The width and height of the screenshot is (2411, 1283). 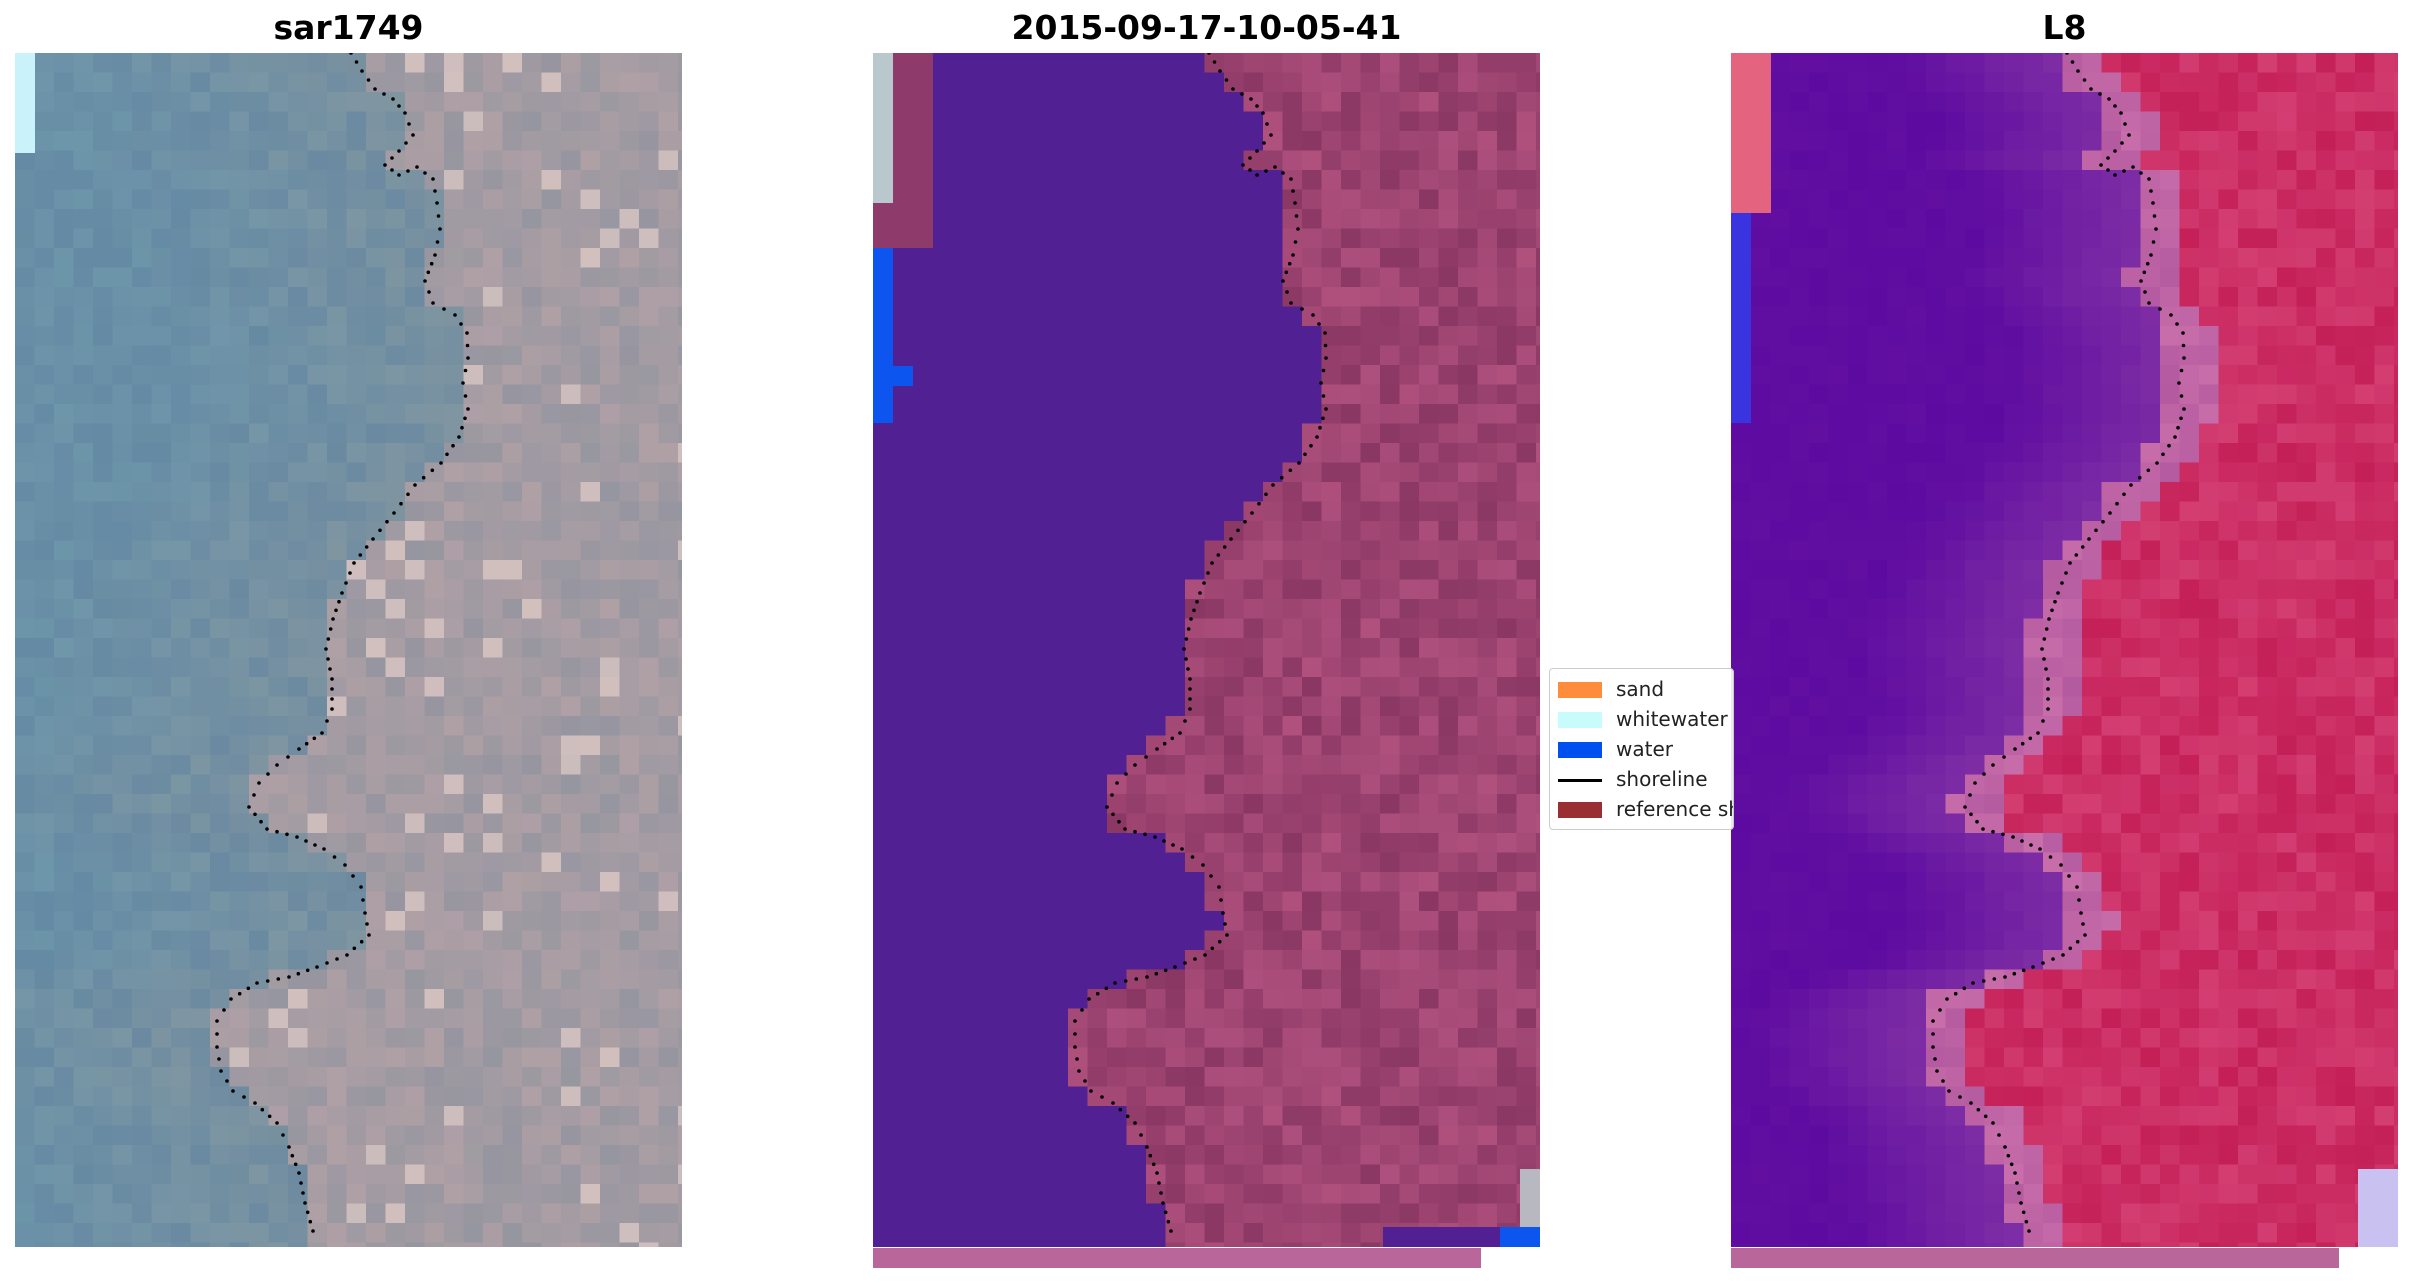 I want to click on whitewater-bottom, so click(x=1530, y=1198).